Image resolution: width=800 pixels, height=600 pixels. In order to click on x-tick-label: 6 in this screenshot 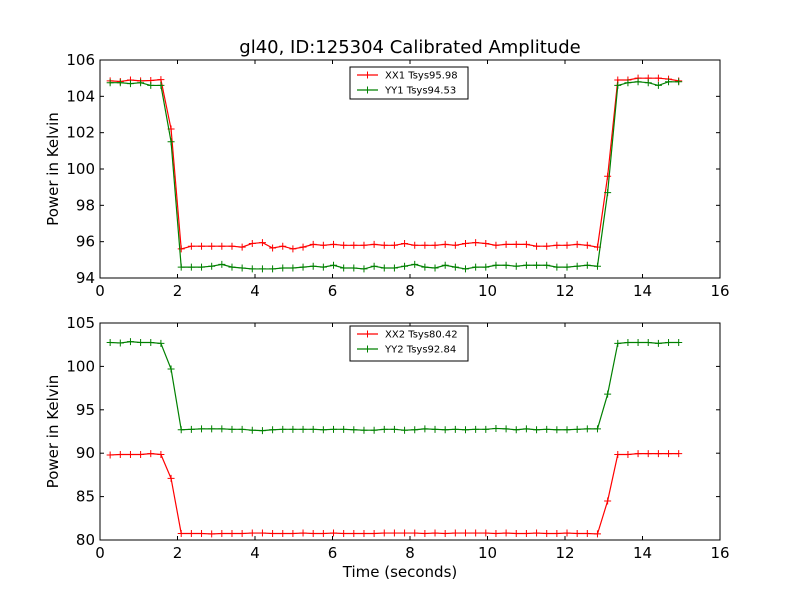, I will do `click(333, 291)`.